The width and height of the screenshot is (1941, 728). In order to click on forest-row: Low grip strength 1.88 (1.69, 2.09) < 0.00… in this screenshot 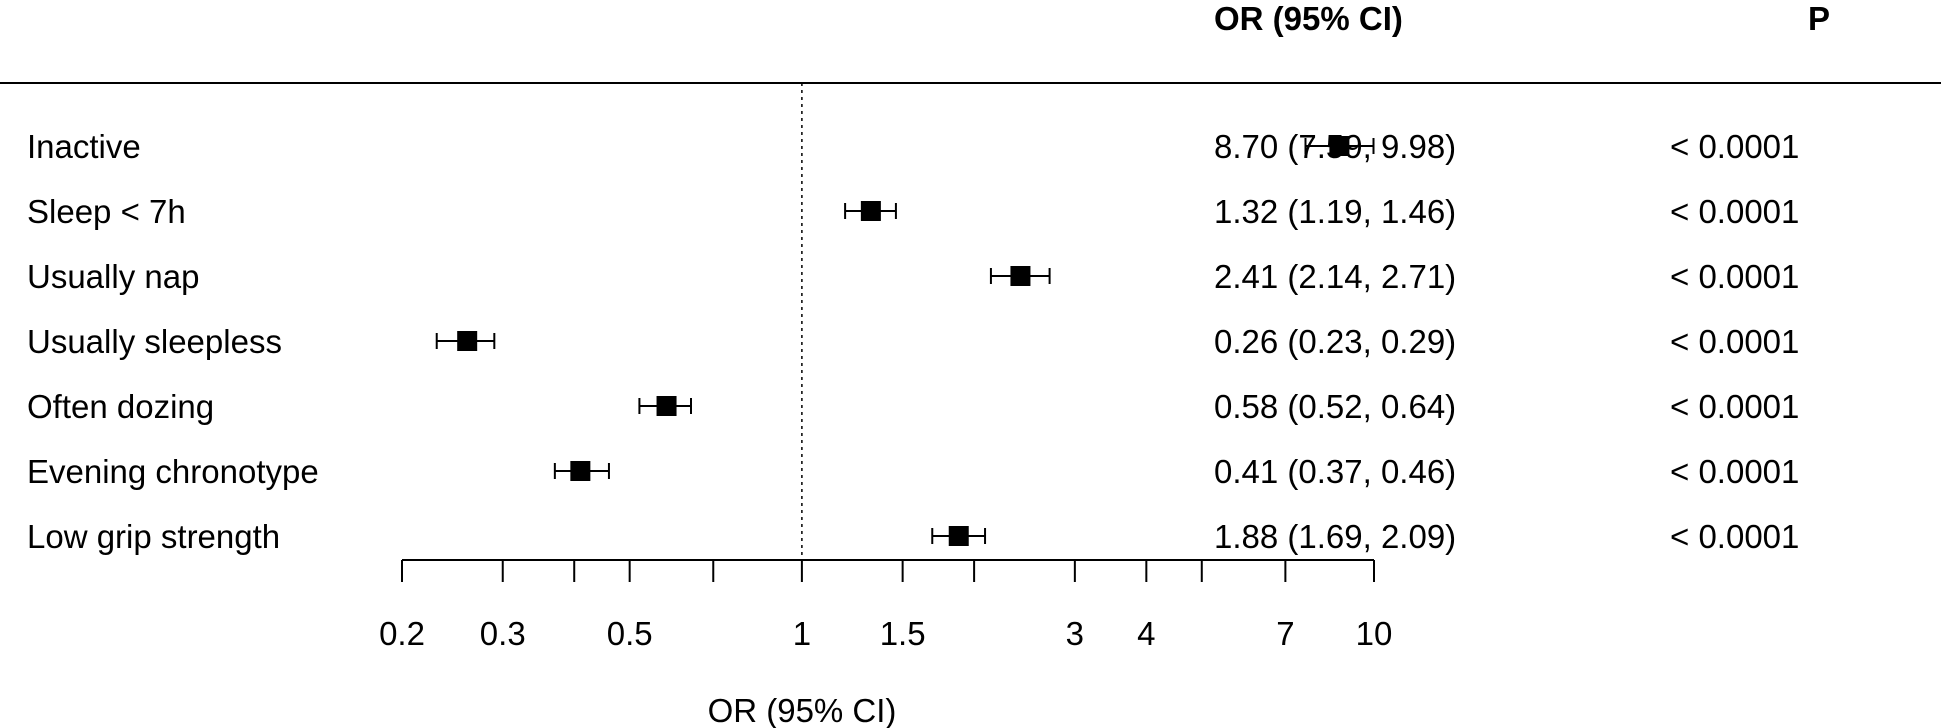, I will do `click(913, 536)`.